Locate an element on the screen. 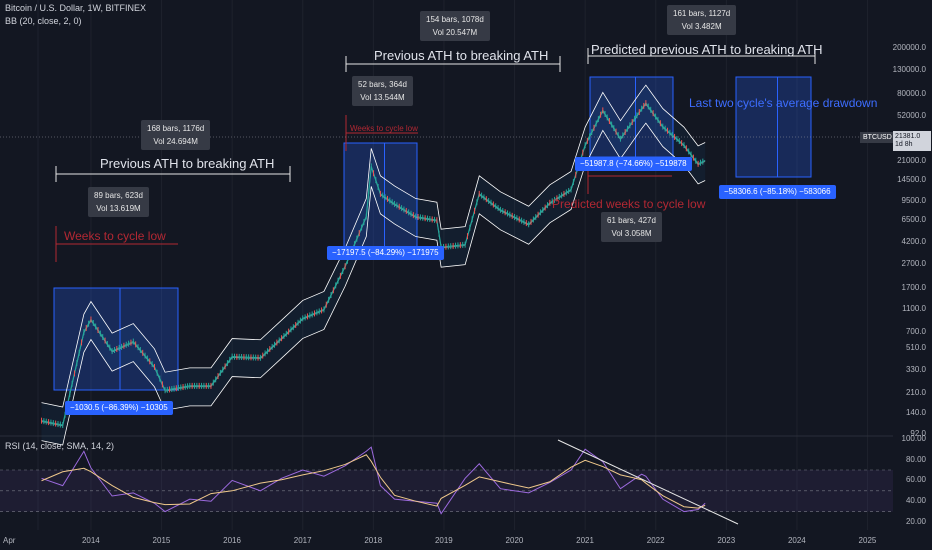 The image size is (932, 550). time-tick-label: 2016 is located at coordinates (232, 540).